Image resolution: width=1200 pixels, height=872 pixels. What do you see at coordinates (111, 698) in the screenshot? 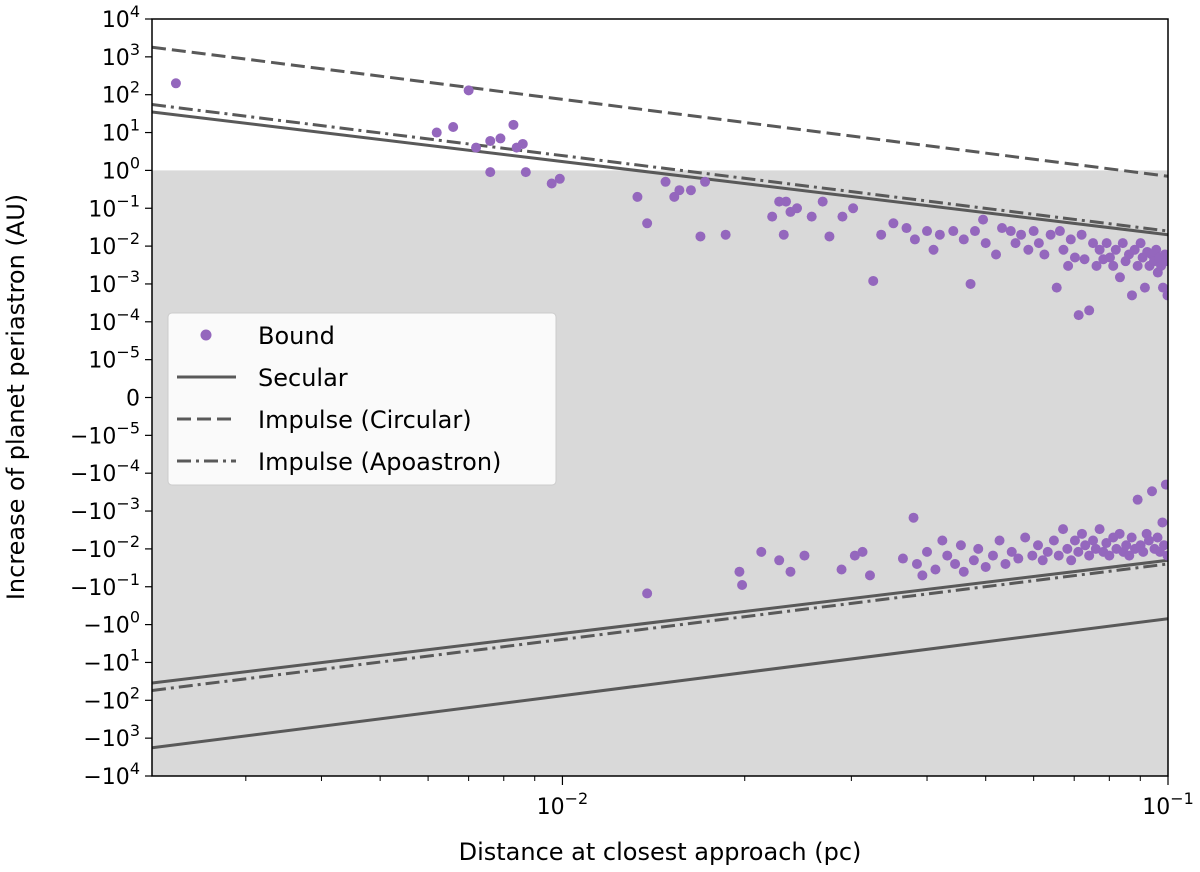
I see `y-tick-label: −102` at bounding box center [111, 698].